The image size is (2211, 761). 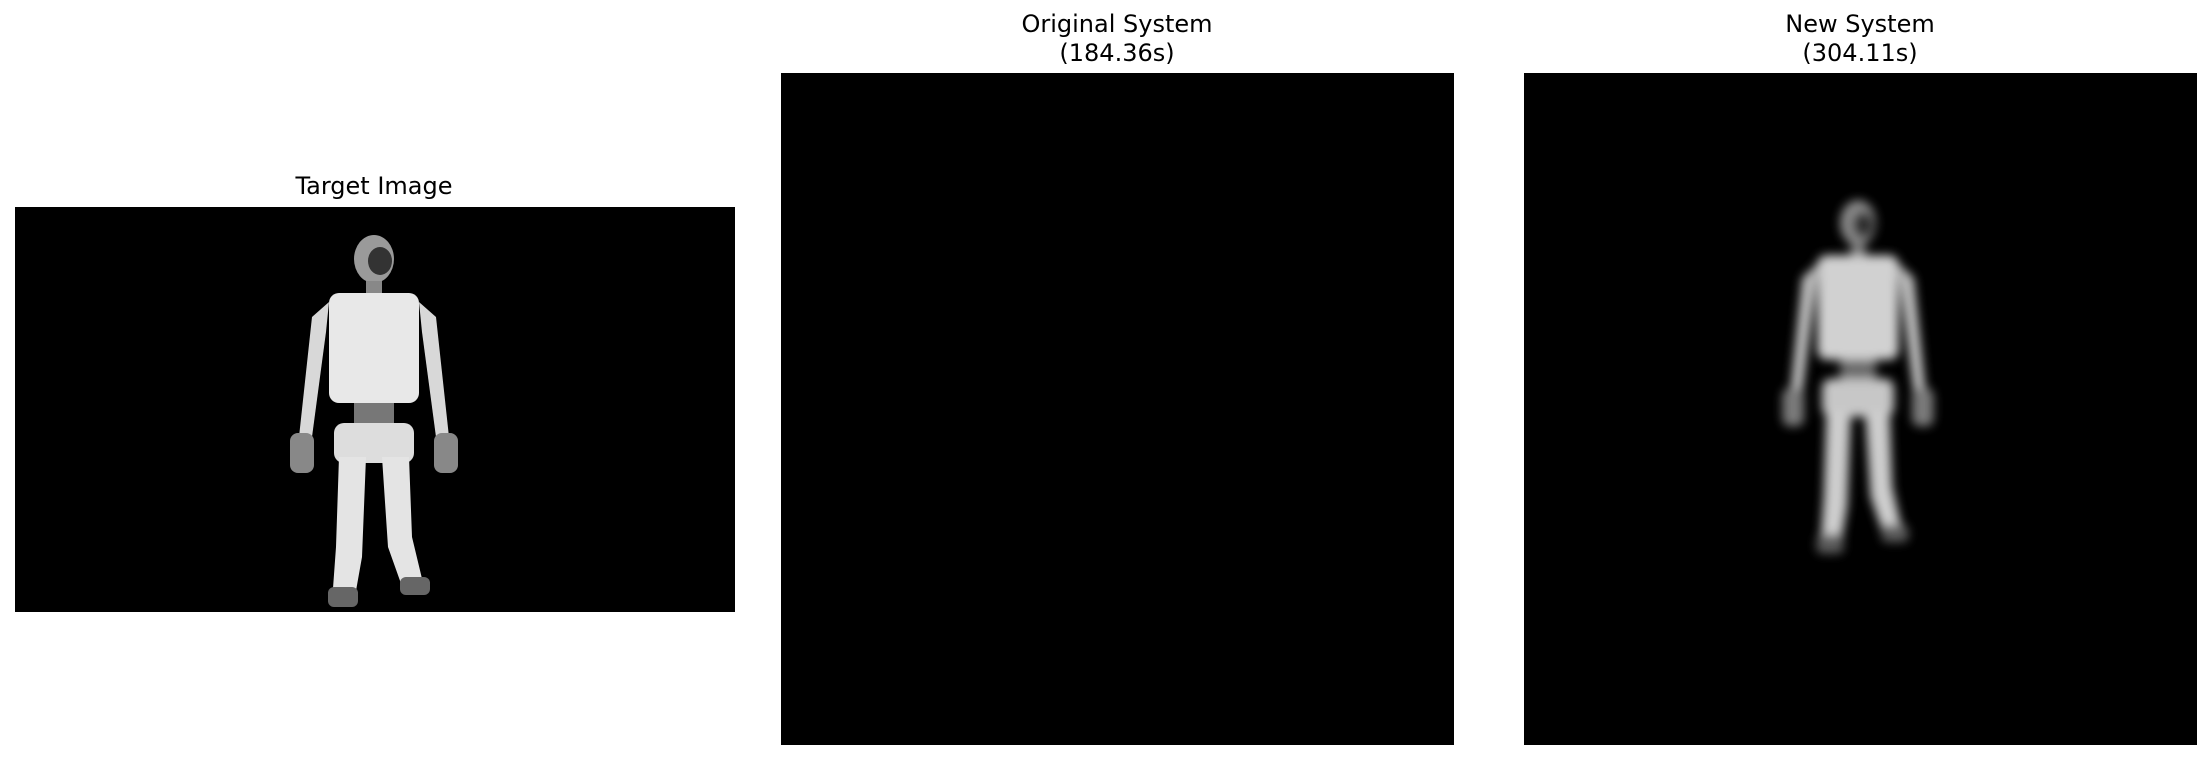 I want to click on panel-subtitle: (304.11s), so click(x=1859, y=53).